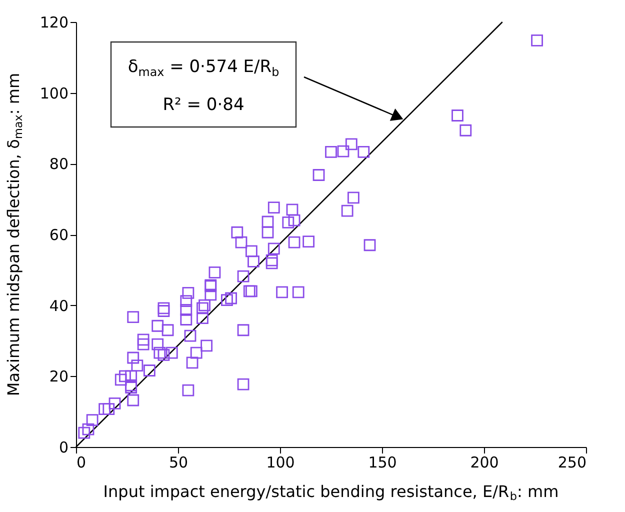  I want to click on x-tick-label: 150, so click(382, 463).